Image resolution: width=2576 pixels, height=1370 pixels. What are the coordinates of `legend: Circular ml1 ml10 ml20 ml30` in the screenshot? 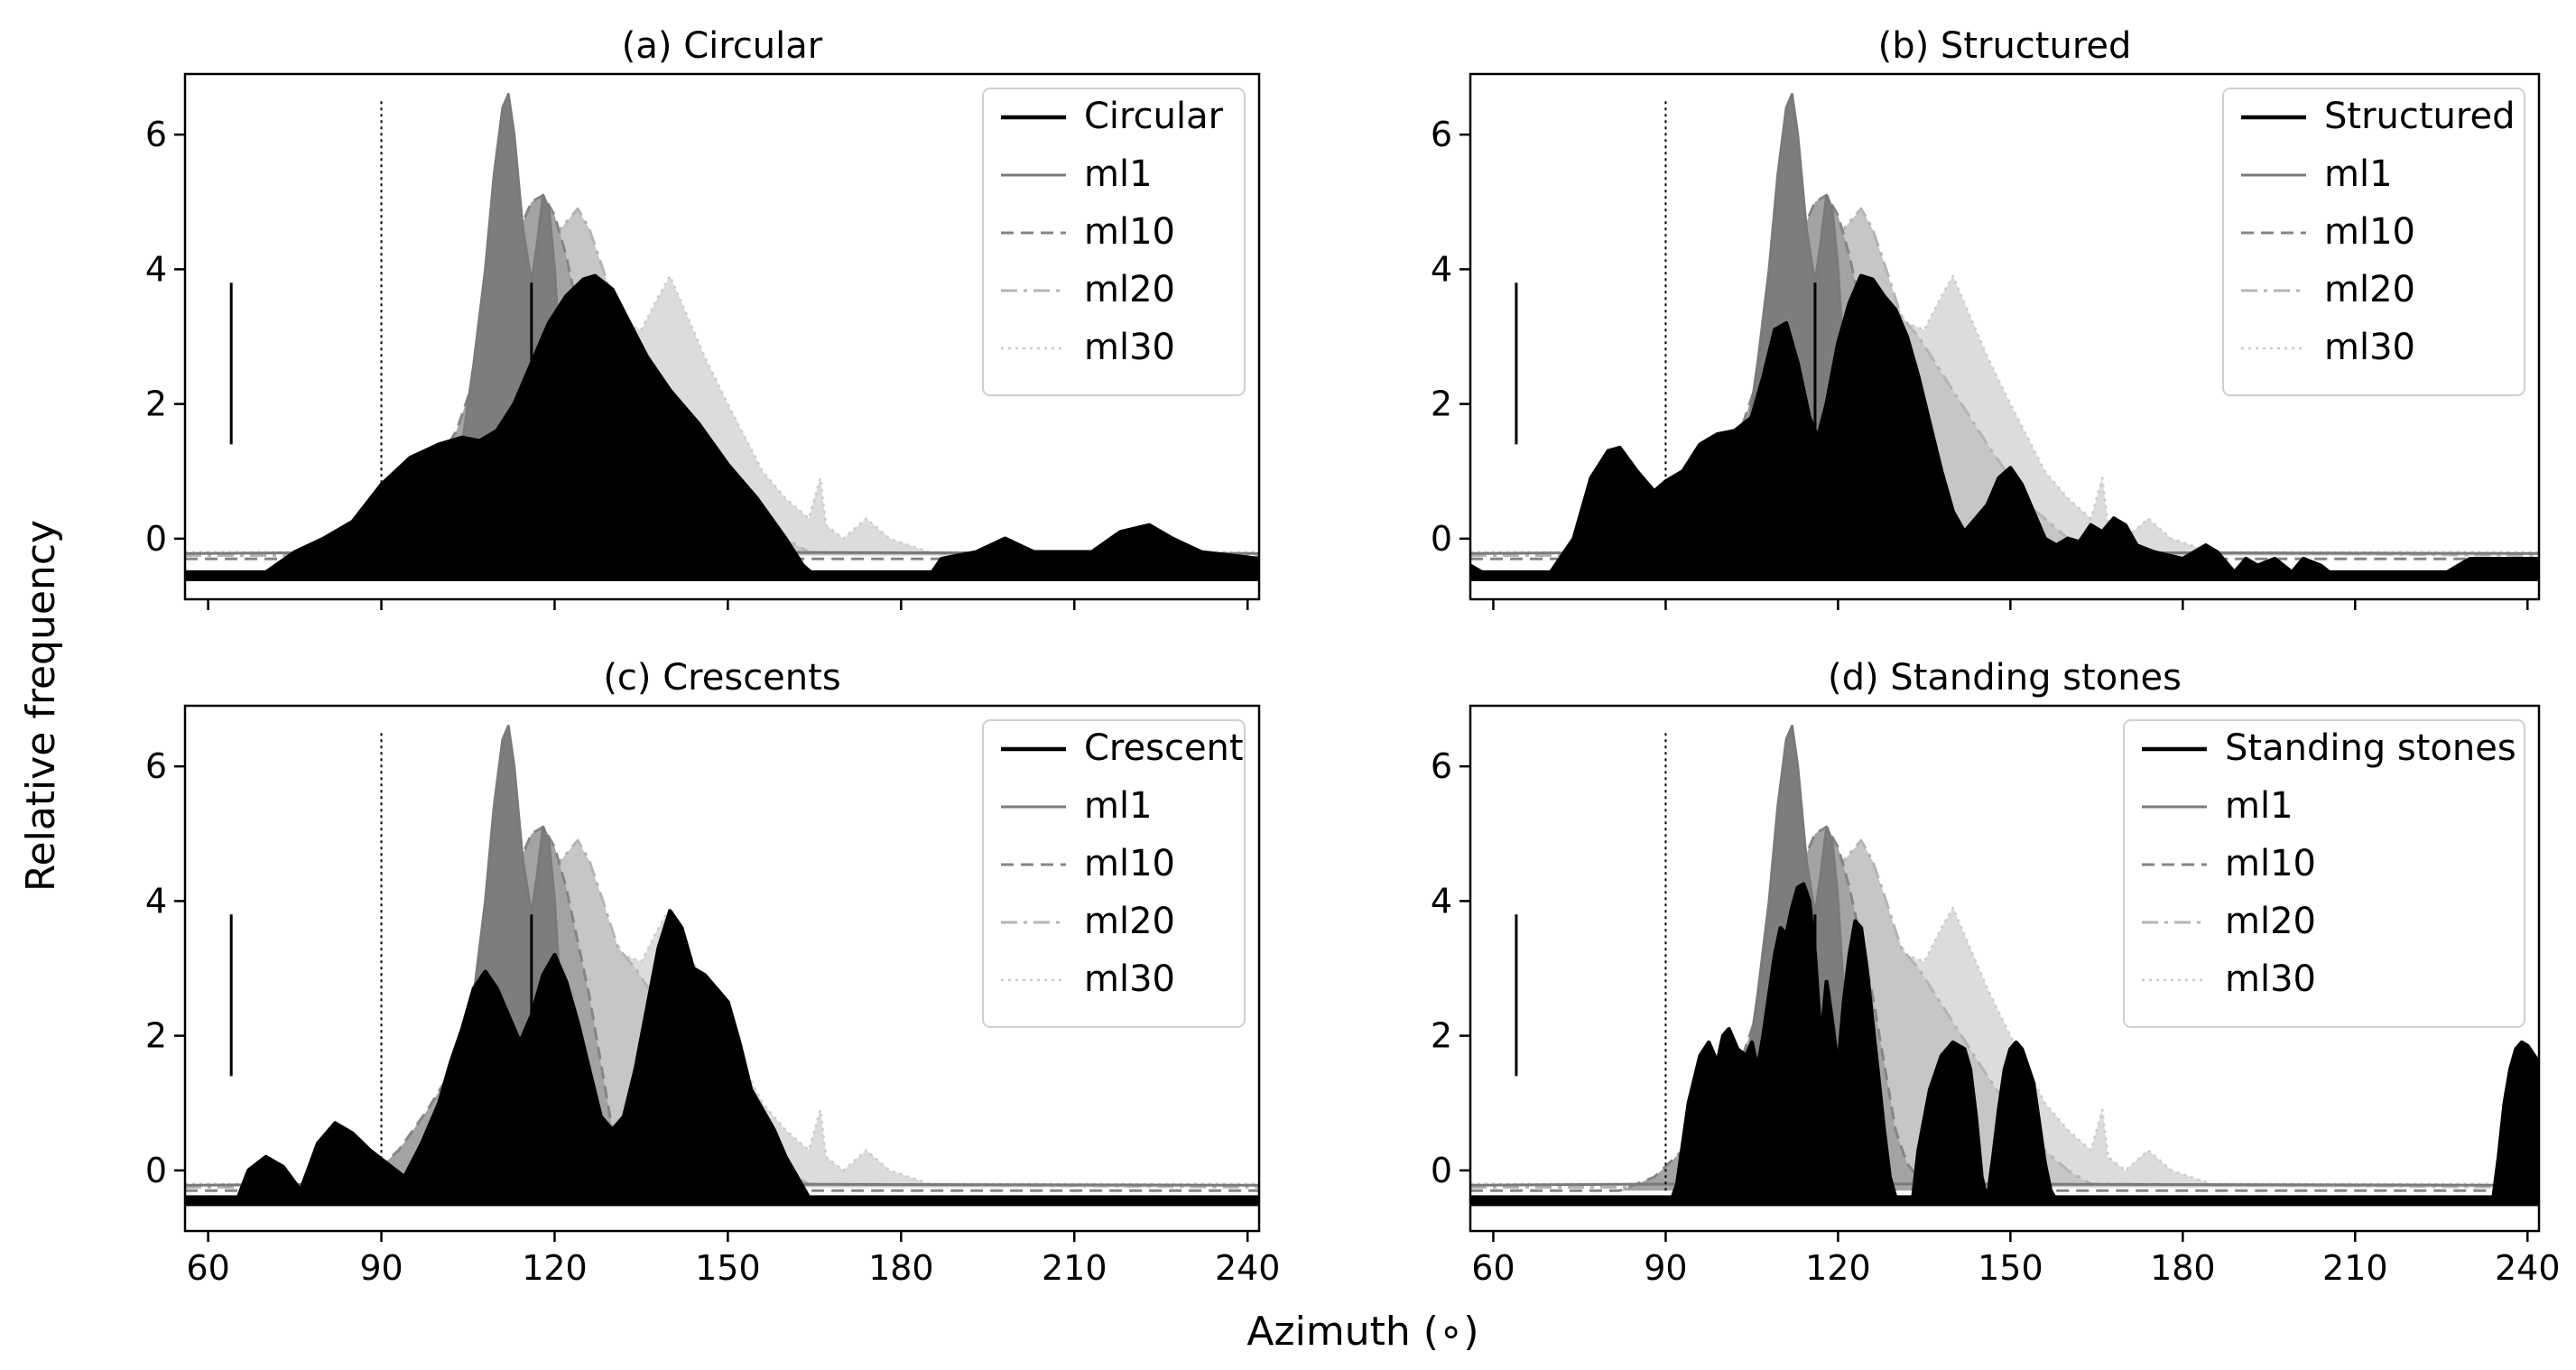 It's located at (1114, 242).